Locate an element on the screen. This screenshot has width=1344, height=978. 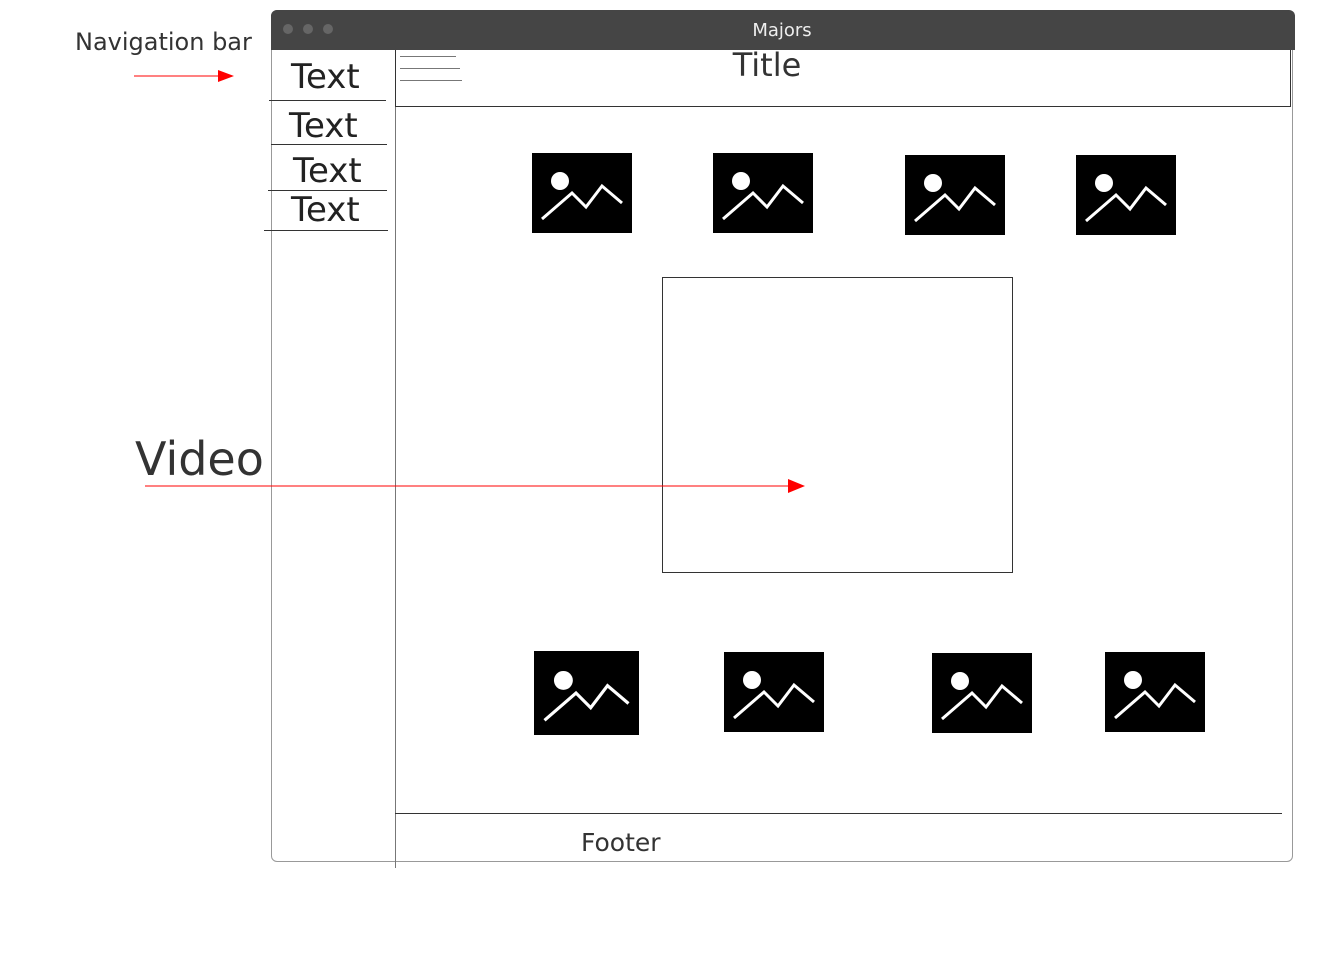
window-title: Majors is located at coordinates (782, 30).